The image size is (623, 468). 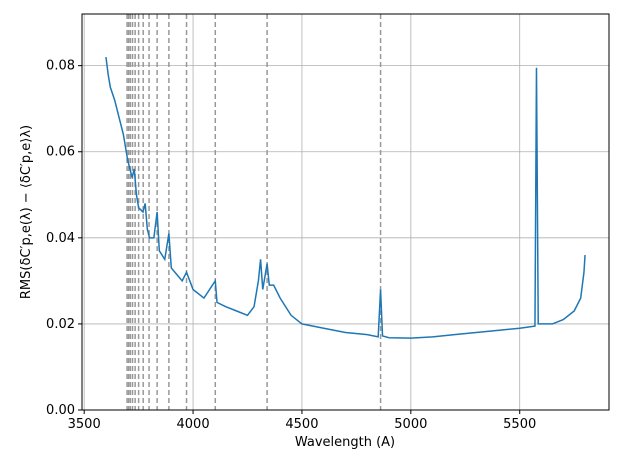 What do you see at coordinates (60, 324) in the screenshot?
I see `y-tick-label: 0.02` at bounding box center [60, 324].